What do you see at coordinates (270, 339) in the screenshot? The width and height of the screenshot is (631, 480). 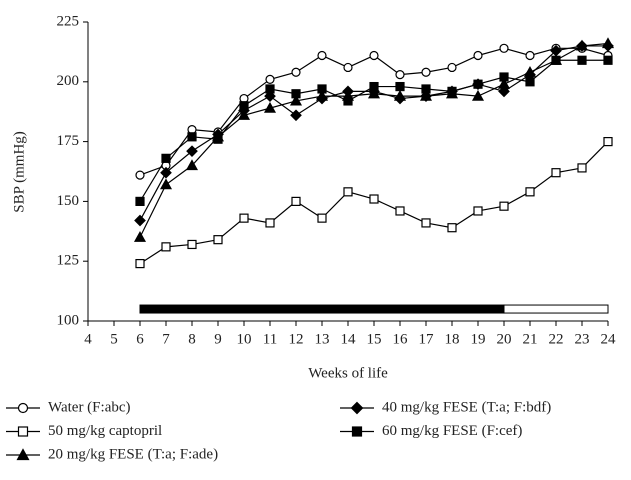 I see `x-tick-label: 11` at bounding box center [270, 339].